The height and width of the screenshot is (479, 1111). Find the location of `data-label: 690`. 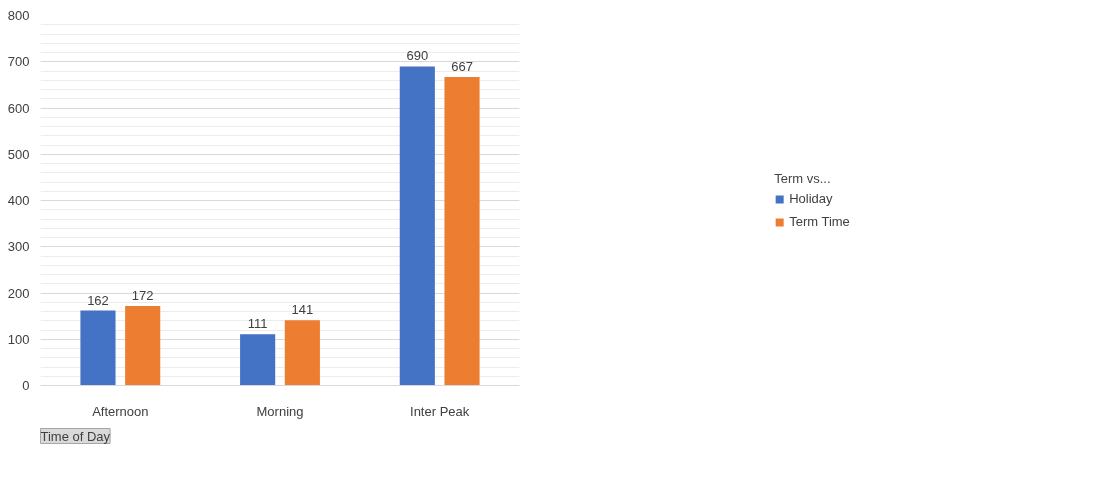

data-label: 690 is located at coordinates (417, 56).